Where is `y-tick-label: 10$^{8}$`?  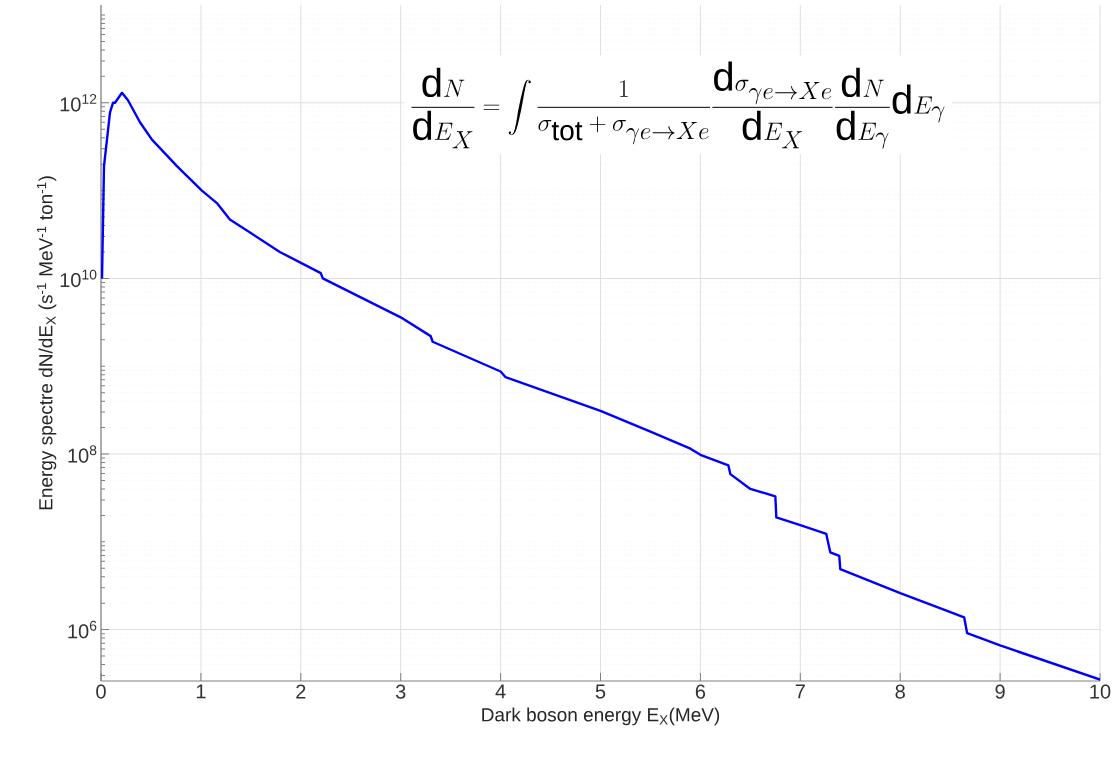
y-tick-label: 10$^{8}$ is located at coordinates (82, 454).